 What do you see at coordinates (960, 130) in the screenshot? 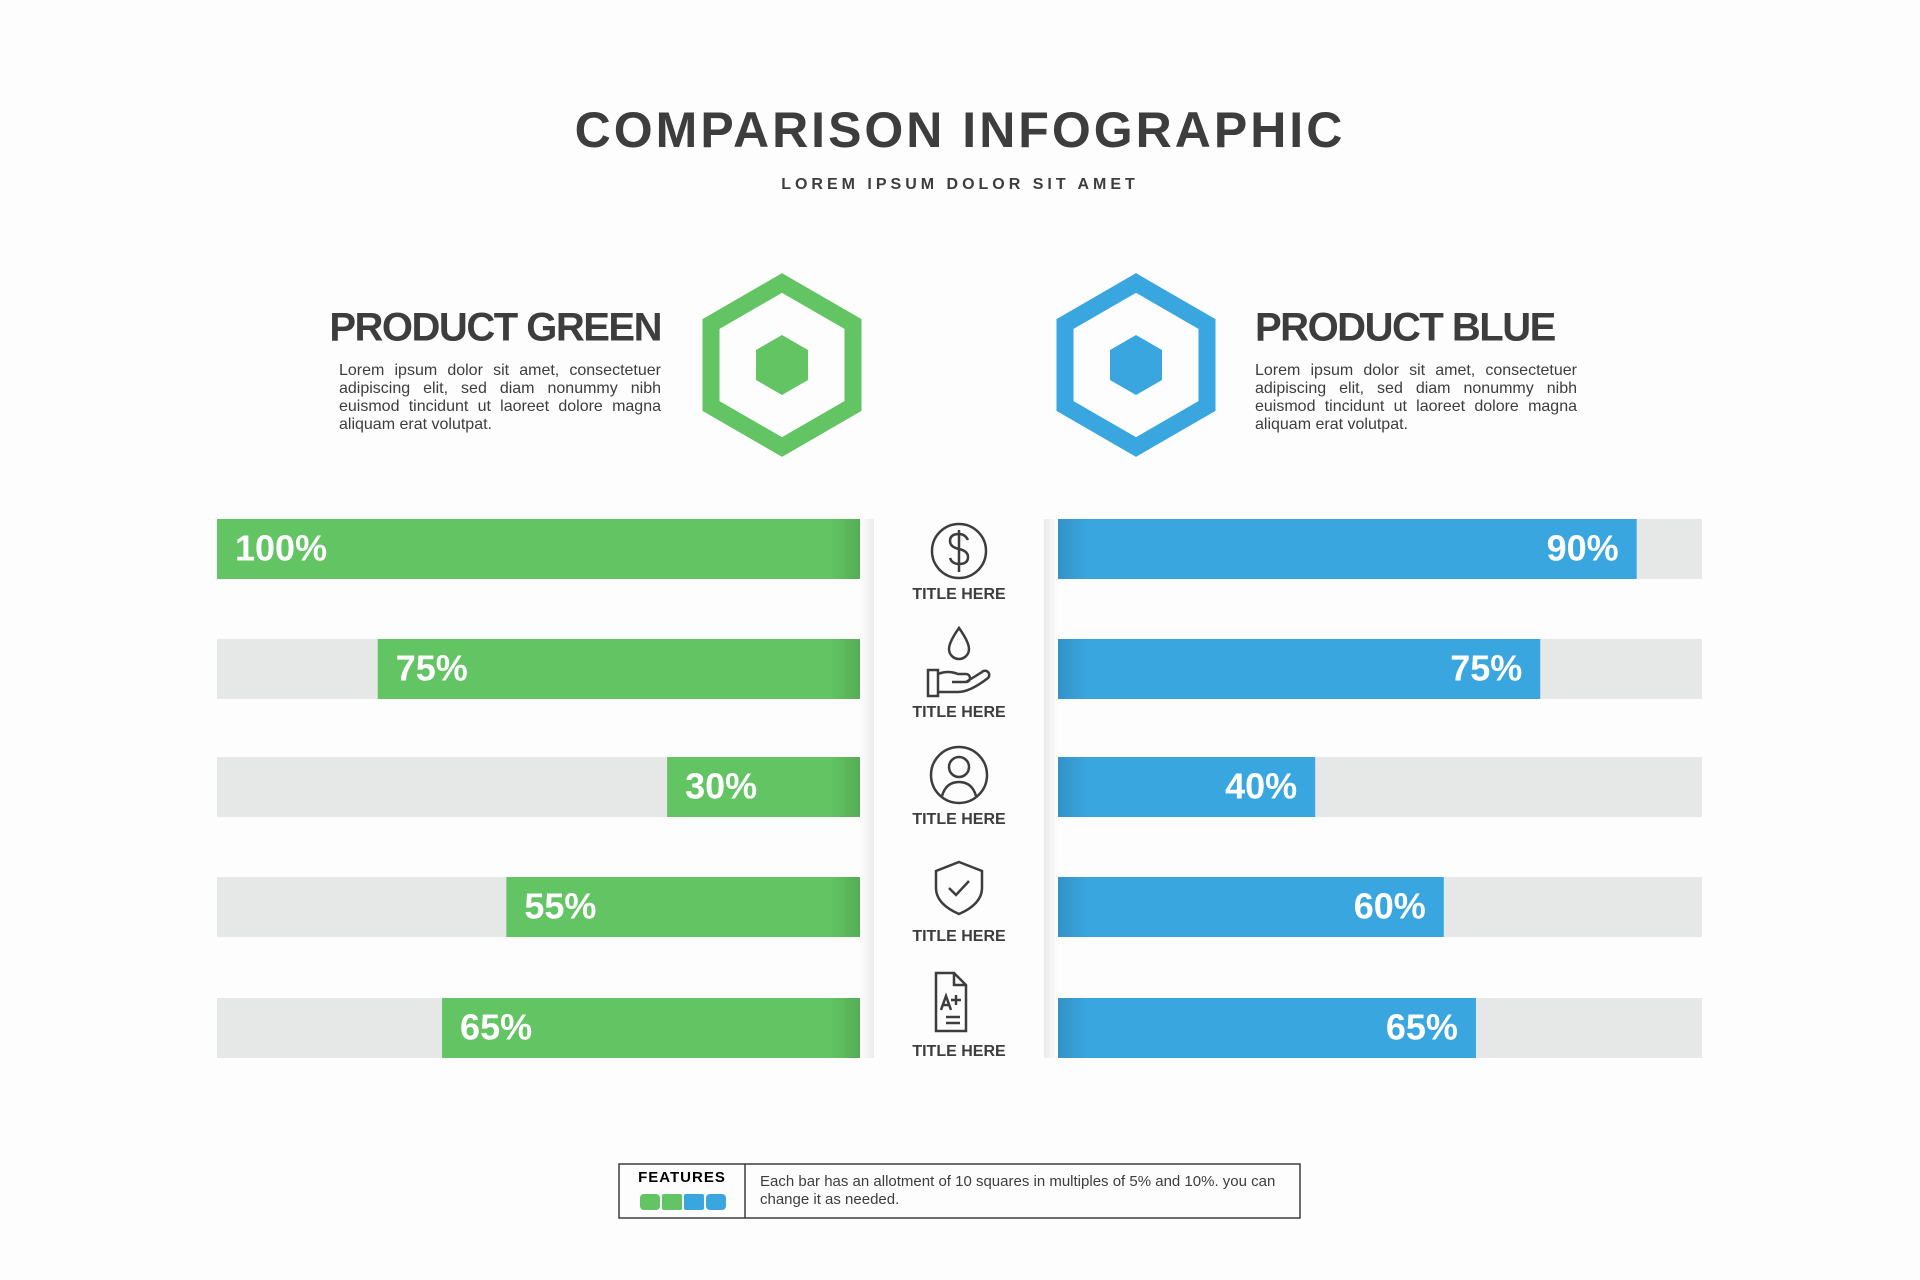
I see `chart-title: COMPARISON INFOGRAPHIC` at bounding box center [960, 130].